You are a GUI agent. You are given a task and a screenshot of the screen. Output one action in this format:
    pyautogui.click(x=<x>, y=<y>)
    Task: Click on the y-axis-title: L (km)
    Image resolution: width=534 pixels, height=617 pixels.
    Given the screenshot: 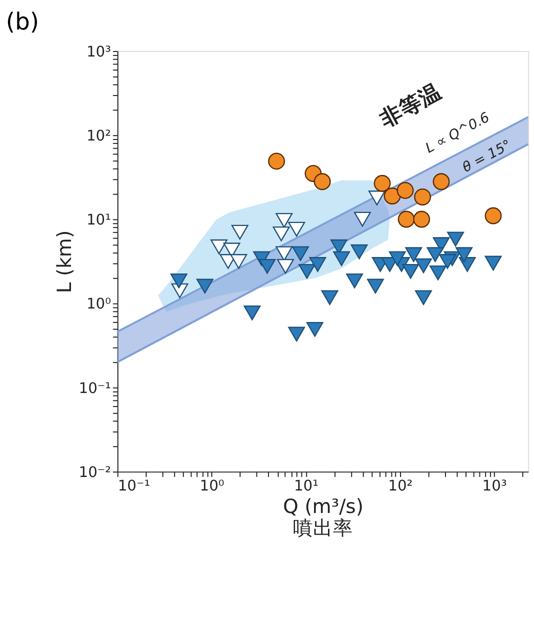 What is the action you would take?
    pyautogui.click(x=64, y=262)
    